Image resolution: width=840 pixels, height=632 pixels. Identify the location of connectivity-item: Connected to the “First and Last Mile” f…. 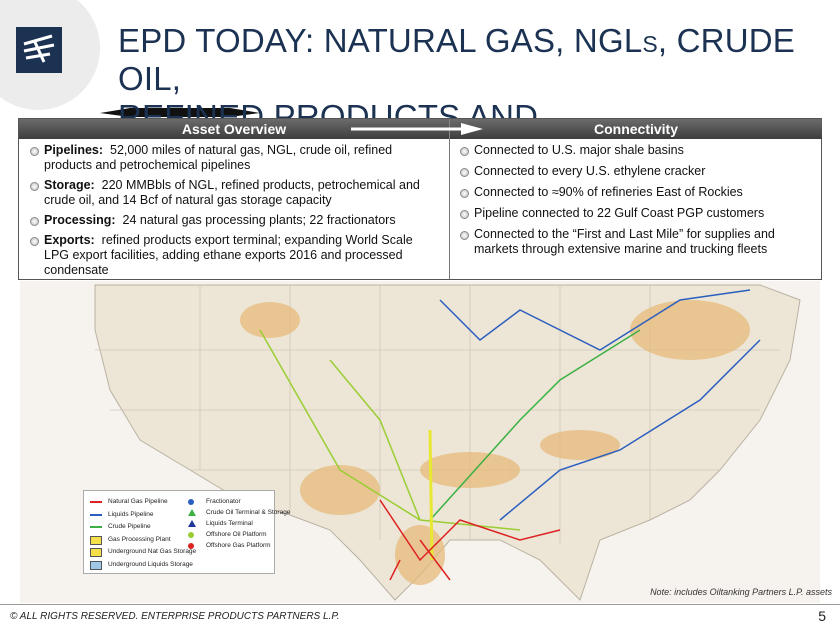
(637, 242).